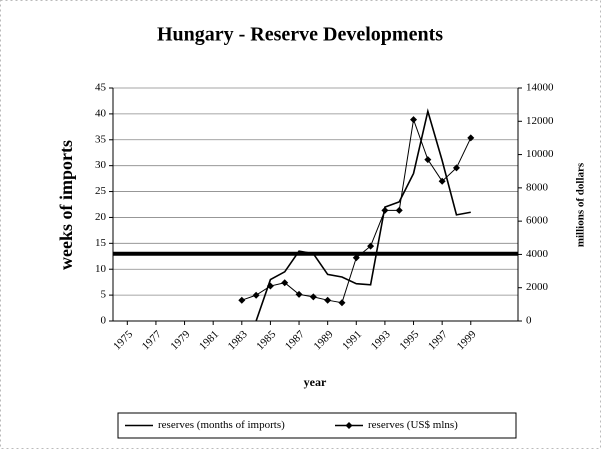 This screenshot has width=601, height=449. What do you see at coordinates (66, 205) in the screenshot?
I see `y-axis-label: weeks of imports` at bounding box center [66, 205].